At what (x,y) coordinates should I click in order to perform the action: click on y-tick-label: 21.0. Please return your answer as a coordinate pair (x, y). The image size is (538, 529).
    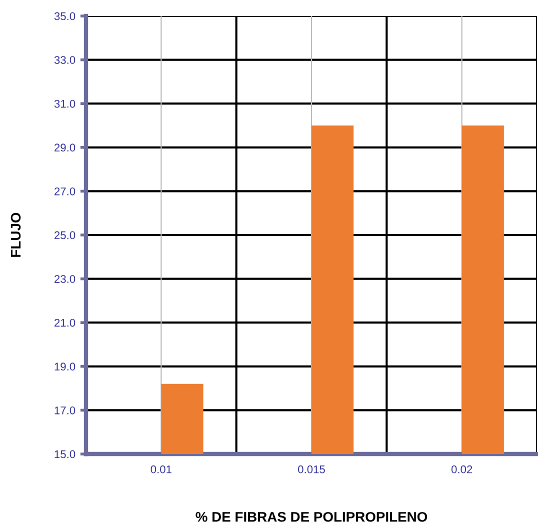
    Looking at the image, I should click on (65, 322).